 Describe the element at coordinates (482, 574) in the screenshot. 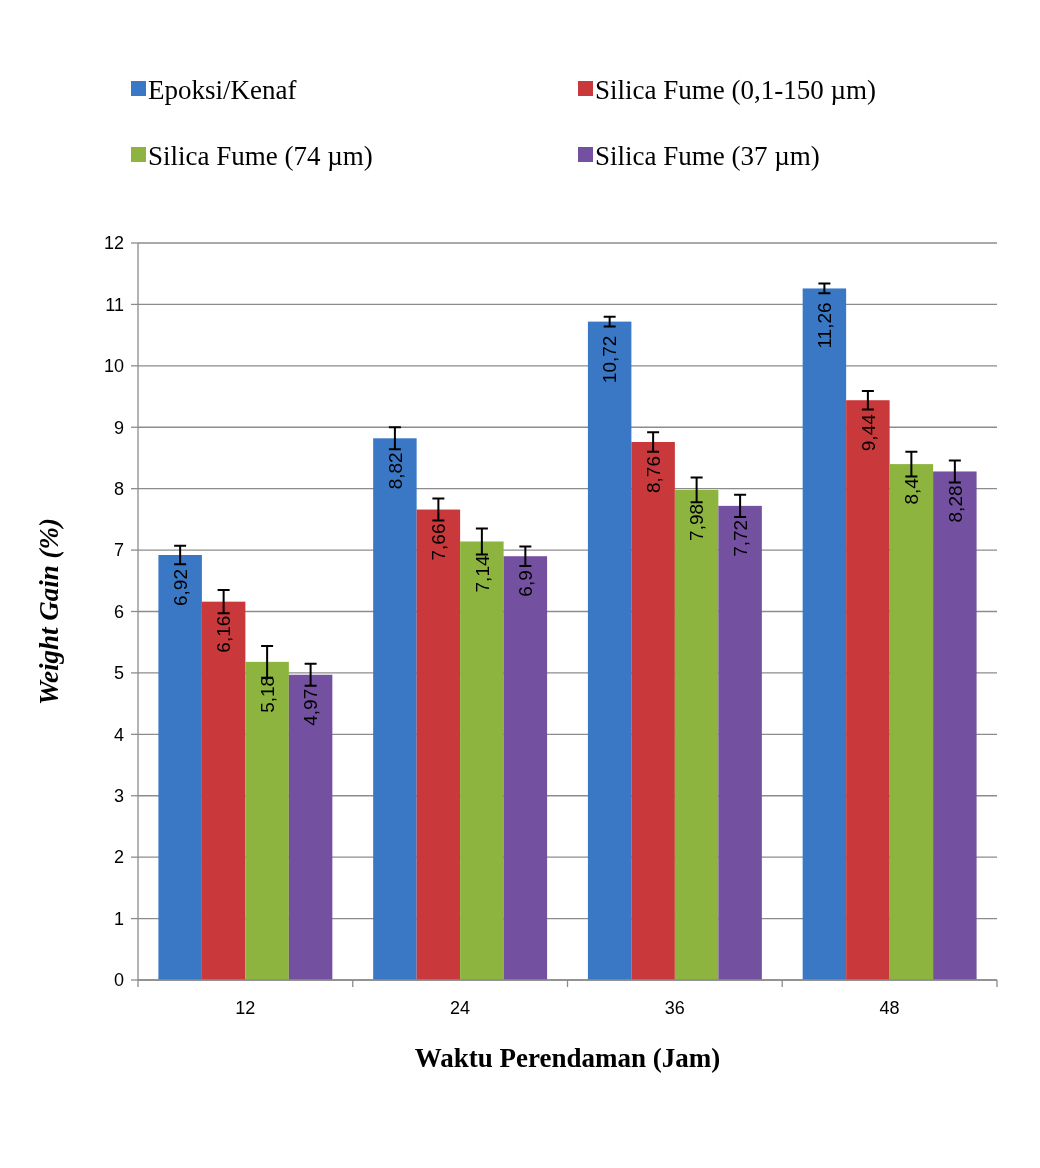

I see `text: 7,14` at that location.